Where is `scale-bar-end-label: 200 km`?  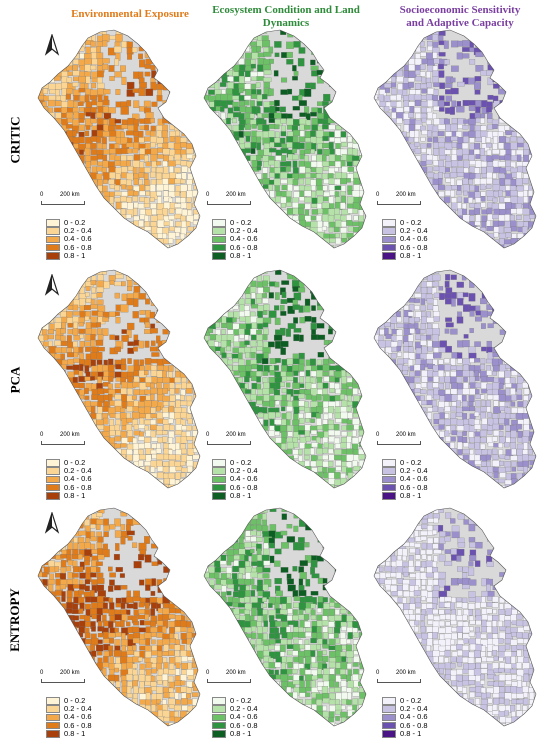
scale-bar-end-label: 200 km is located at coordinates (70, 435).